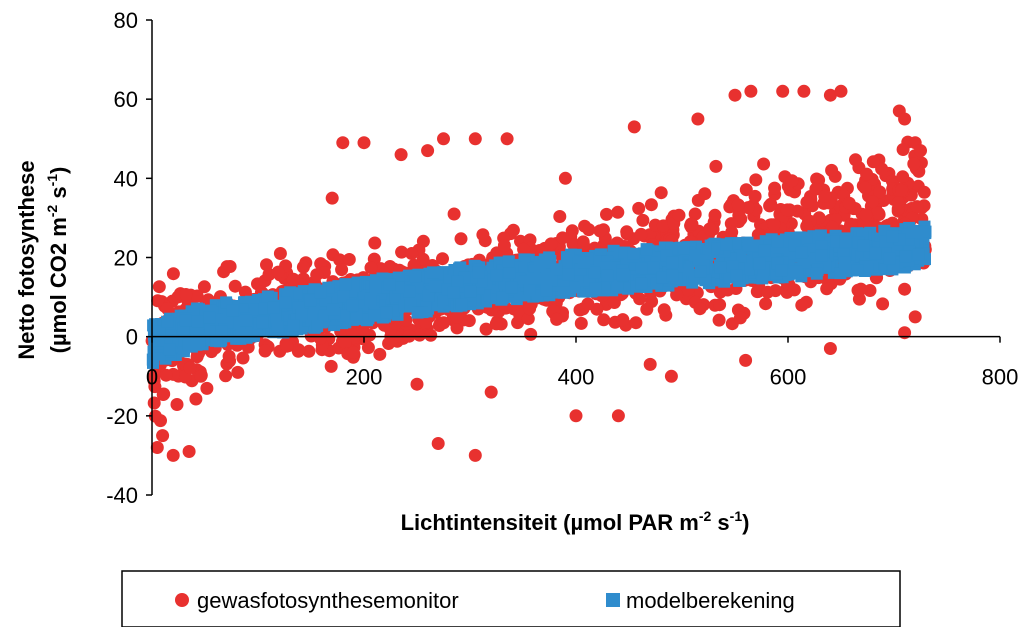 Image resolution: width=1032 pixels, height=627 pixels. I want to click on y-tick-label: 60, so click(126, 99).